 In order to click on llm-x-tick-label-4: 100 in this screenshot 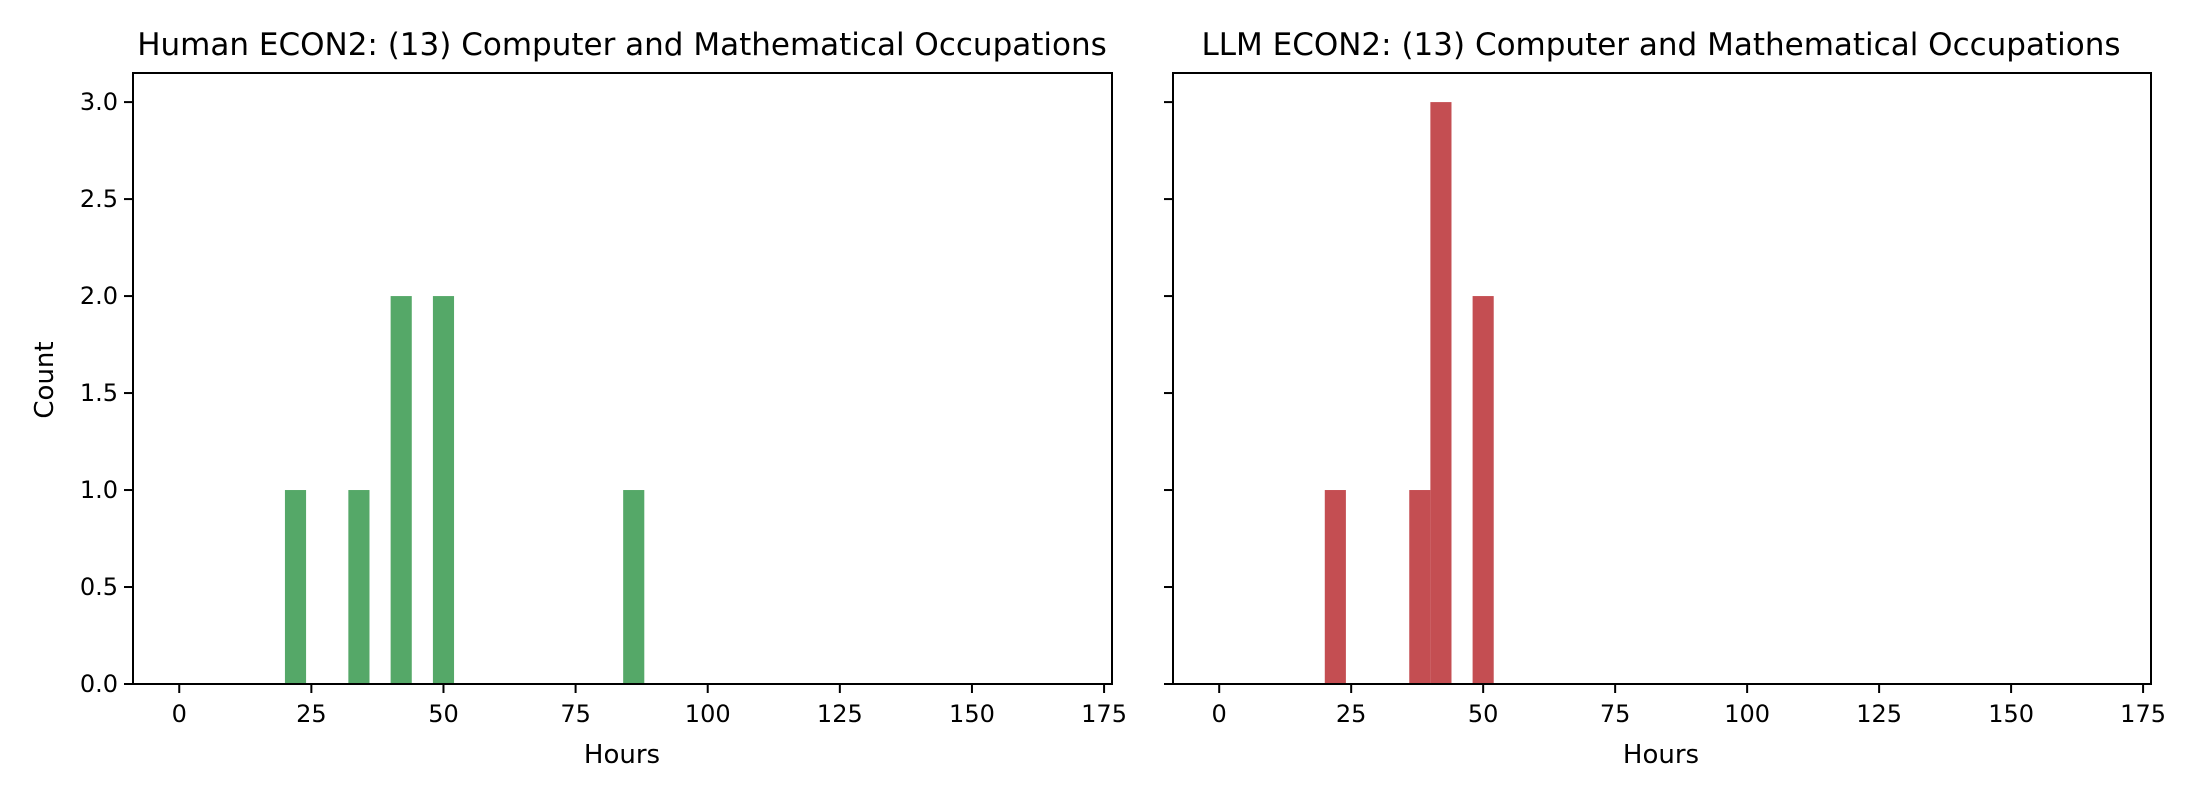, I will do `click(1747, 714)`.